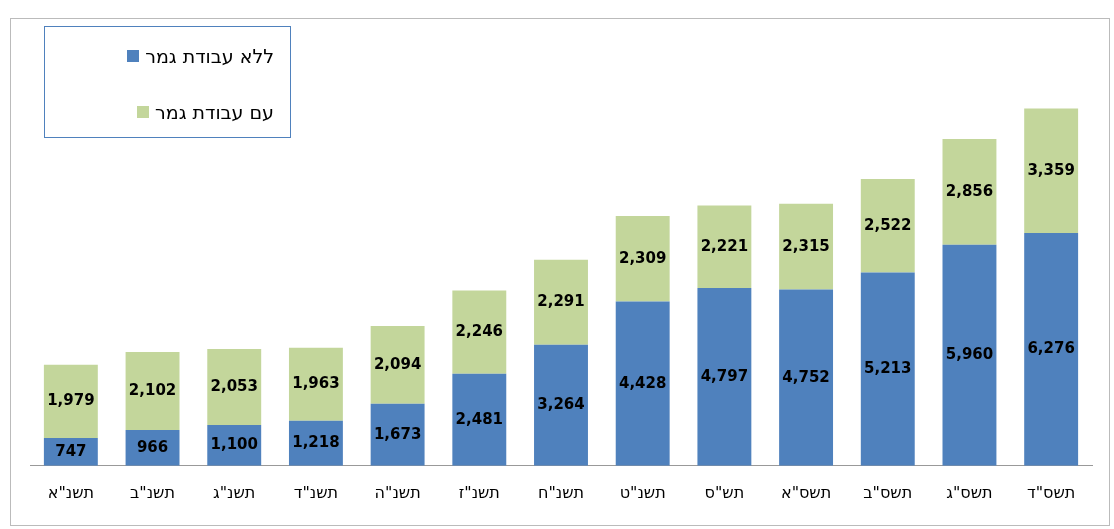 This screenshot has width=1114, height=529. What do you see at coordinates (316, 492) in the screenshot?
I see `x-tick-label: תשנ"ד` at bounding box center [316, 492].